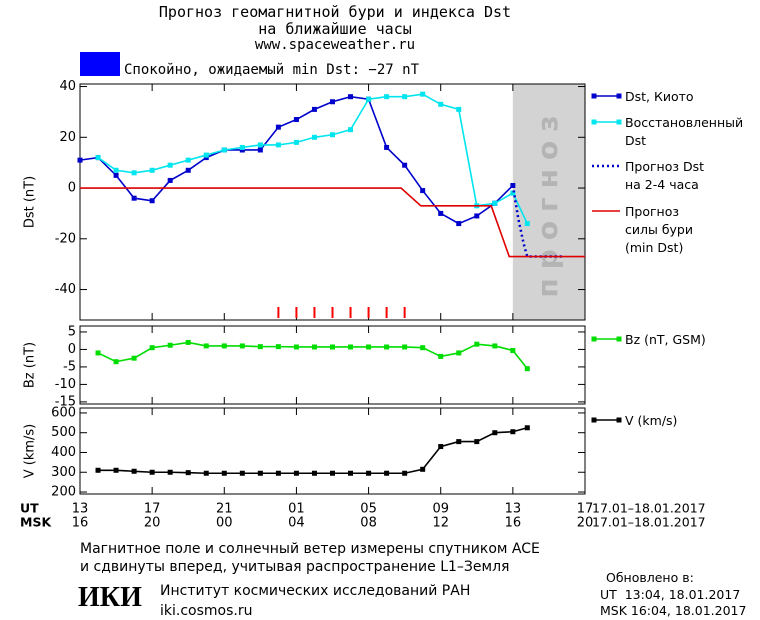 This screenshot has width=760, height=620. Describe the element at coordinates (72, 331) in the screenshot. I see `y-tick-label: 5` at that location.